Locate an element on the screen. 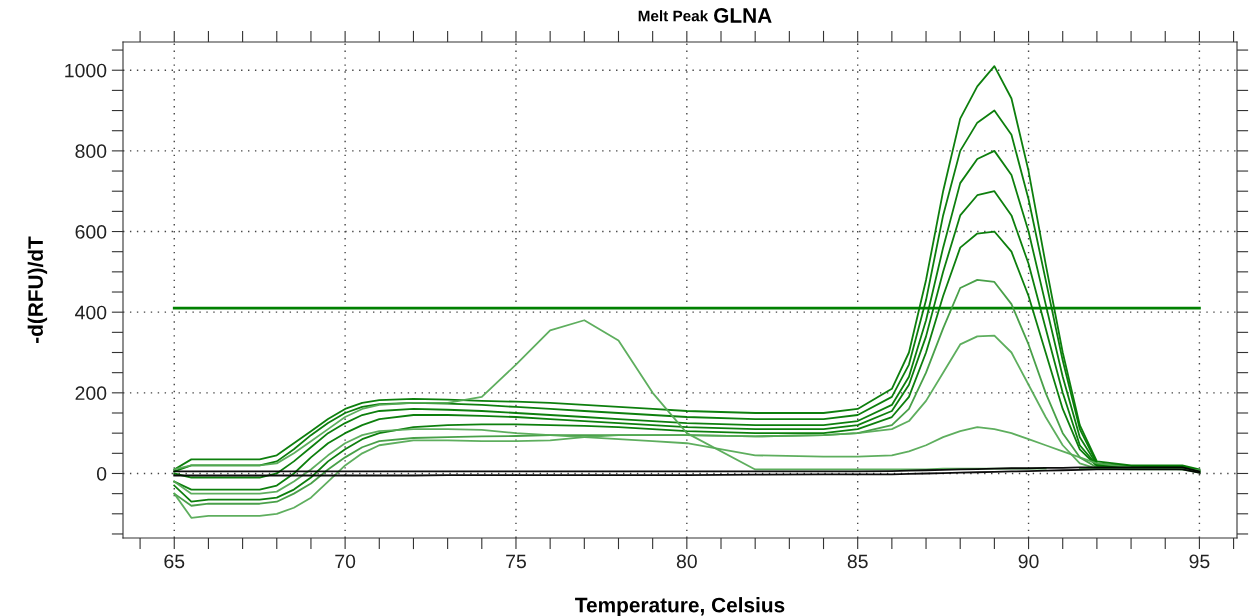 The image size is (1249, 616). x-tick-label: 65 is located at coordinates (174, 561).